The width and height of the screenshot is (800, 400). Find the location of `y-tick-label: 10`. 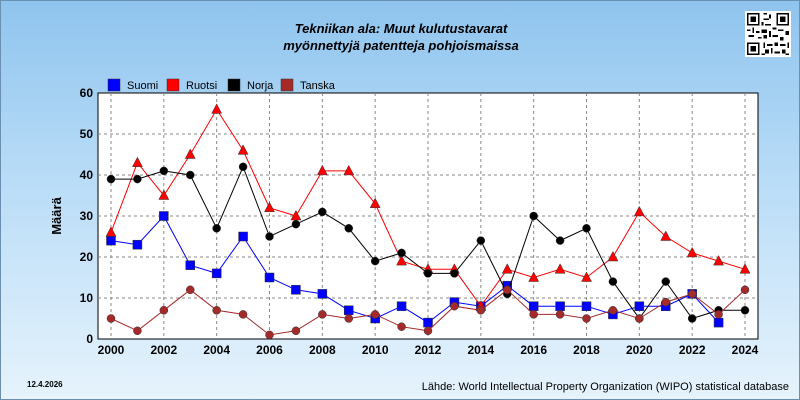

y-tick-label: 10 is located at coordinates (87, 298).